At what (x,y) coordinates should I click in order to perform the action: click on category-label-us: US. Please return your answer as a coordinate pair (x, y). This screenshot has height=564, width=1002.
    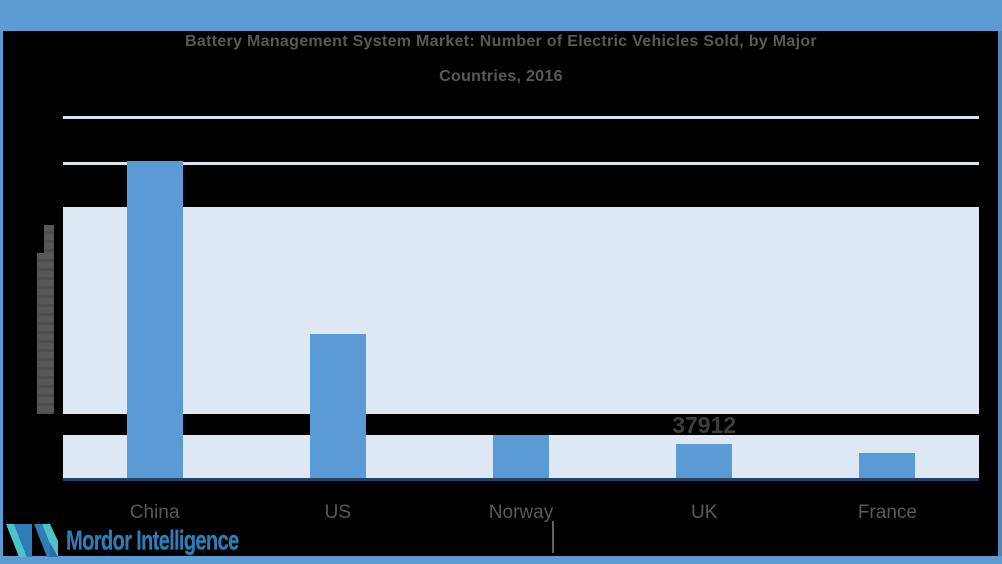
    Looking at the image, I should click on (337, 512).